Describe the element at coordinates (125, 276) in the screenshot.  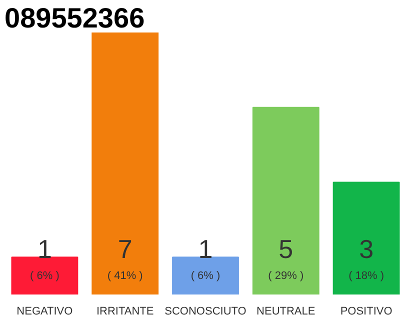
I see `annotation: ( 41% )` at that location.